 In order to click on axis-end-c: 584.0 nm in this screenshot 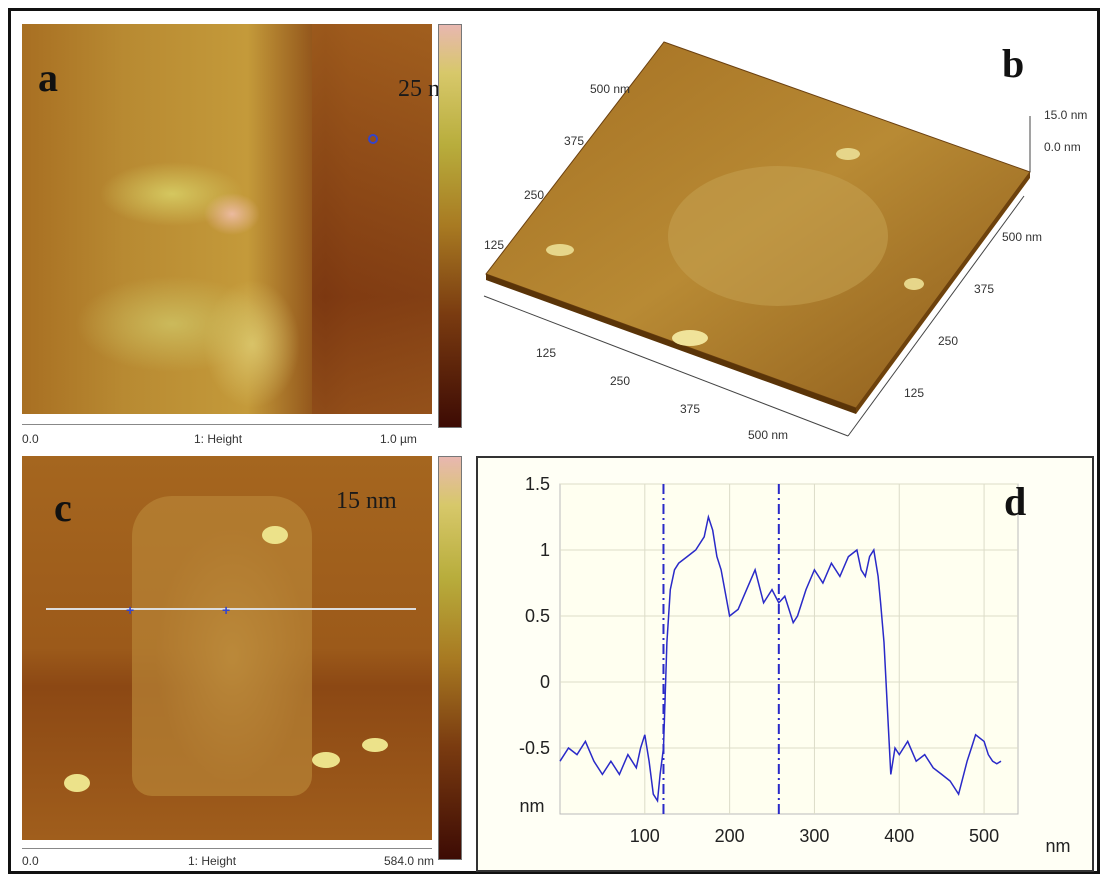, I will do `click(409, 861)`.